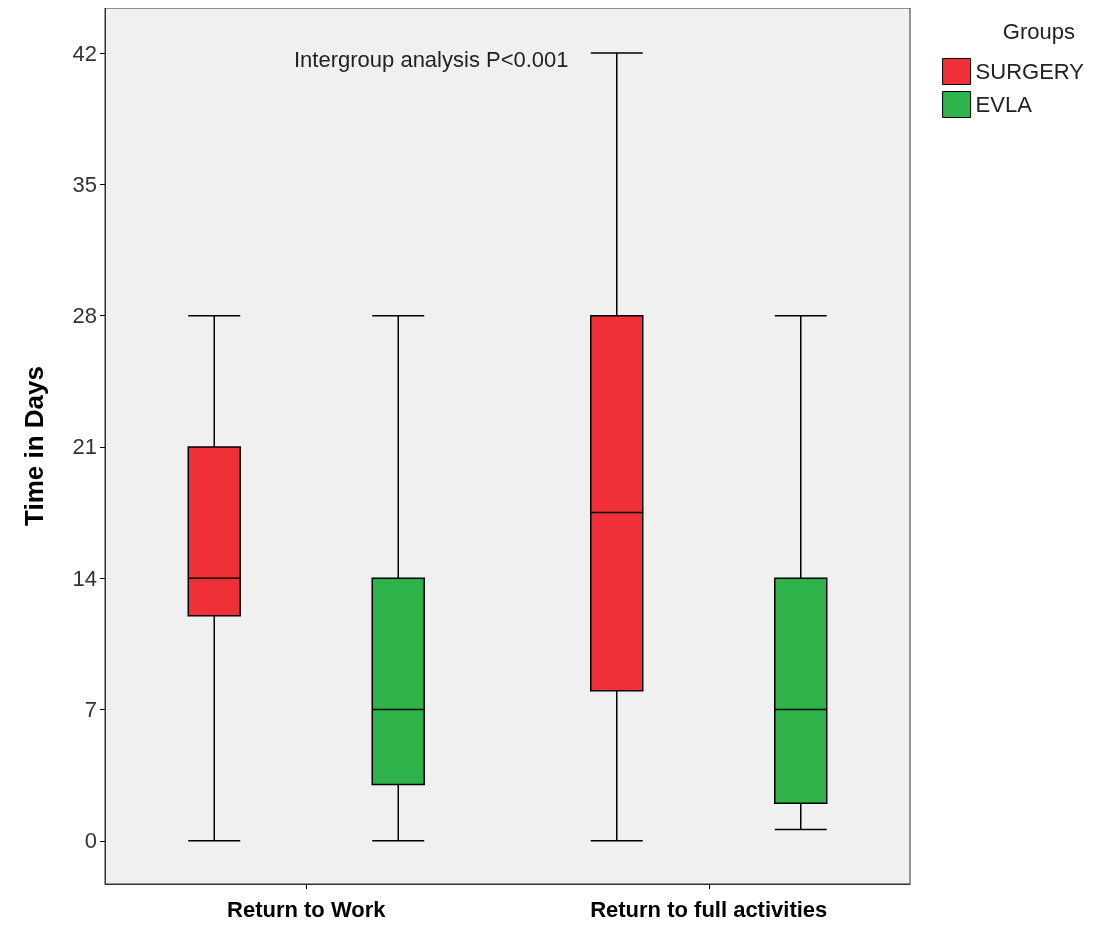 Image resolution: width=1105 pixels, height=935 pixels. What do you see at coordinates (34, 446) in the screenshot?
I see `y-axis-title: Time in Days` at bounding box center [34, 446].